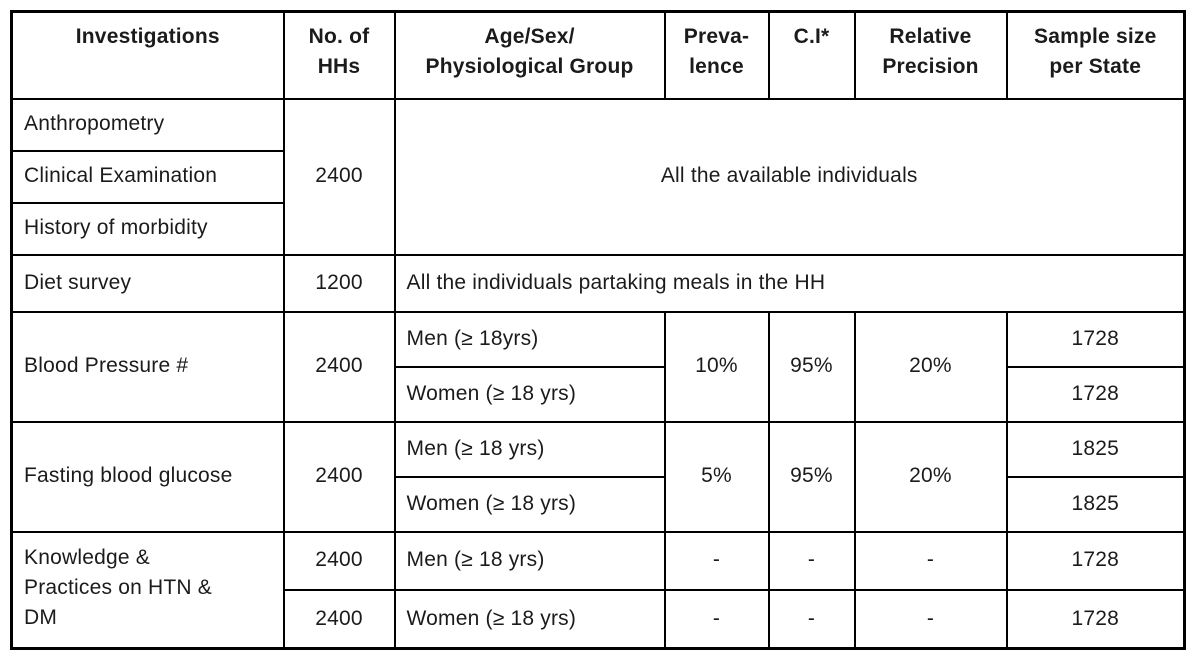 Image resolution: width=1193 pixels, height=665 pixels. I want to click on col-header-prevalence: Preva- lence, so click(716, 55).